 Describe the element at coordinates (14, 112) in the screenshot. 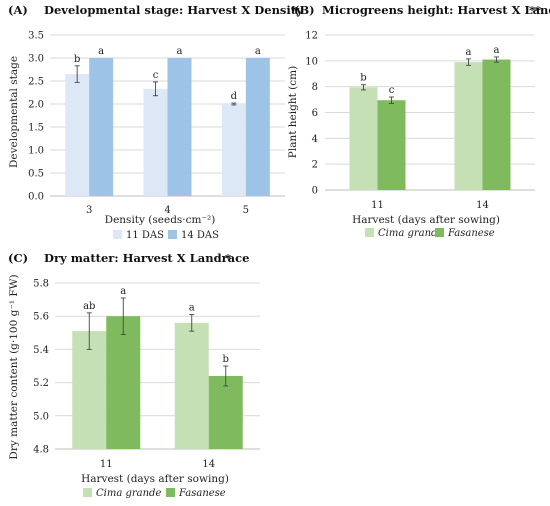

I see `panel-a-ylabel: Developmental stage` at that location.